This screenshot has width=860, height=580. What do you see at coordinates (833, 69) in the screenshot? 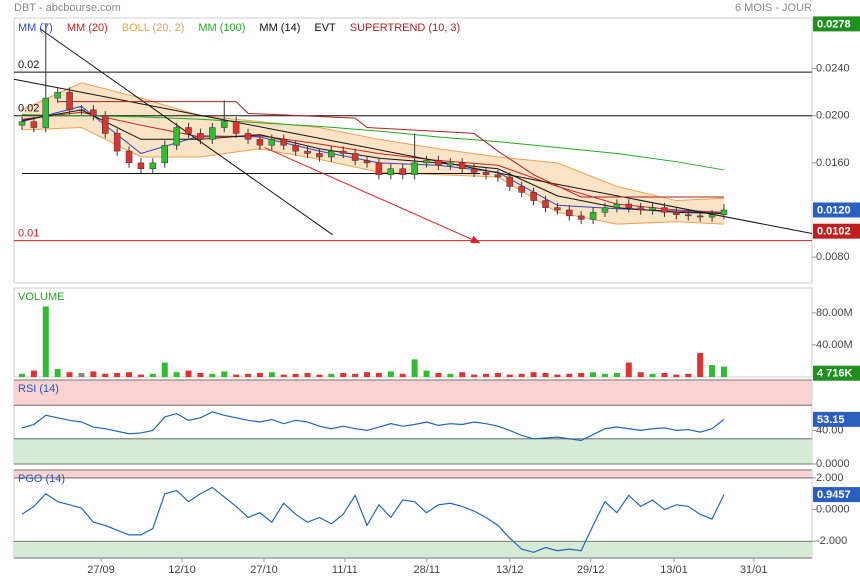
I see `y-tick-label: 0.0240` at bounding box center [833, 69].